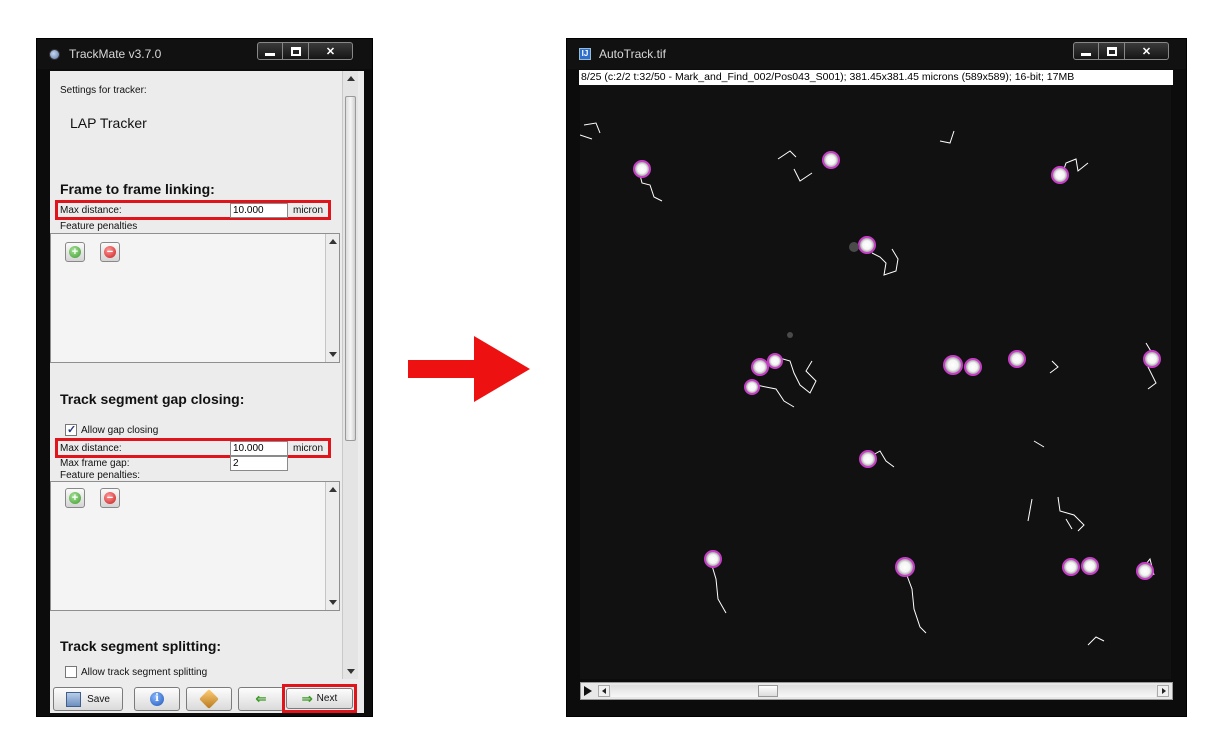 This screenshot has width=1222, height=756. Describe the element at coordinates (308, 210) in the screenshot. I see `max-distance-unit: micron` at that location.